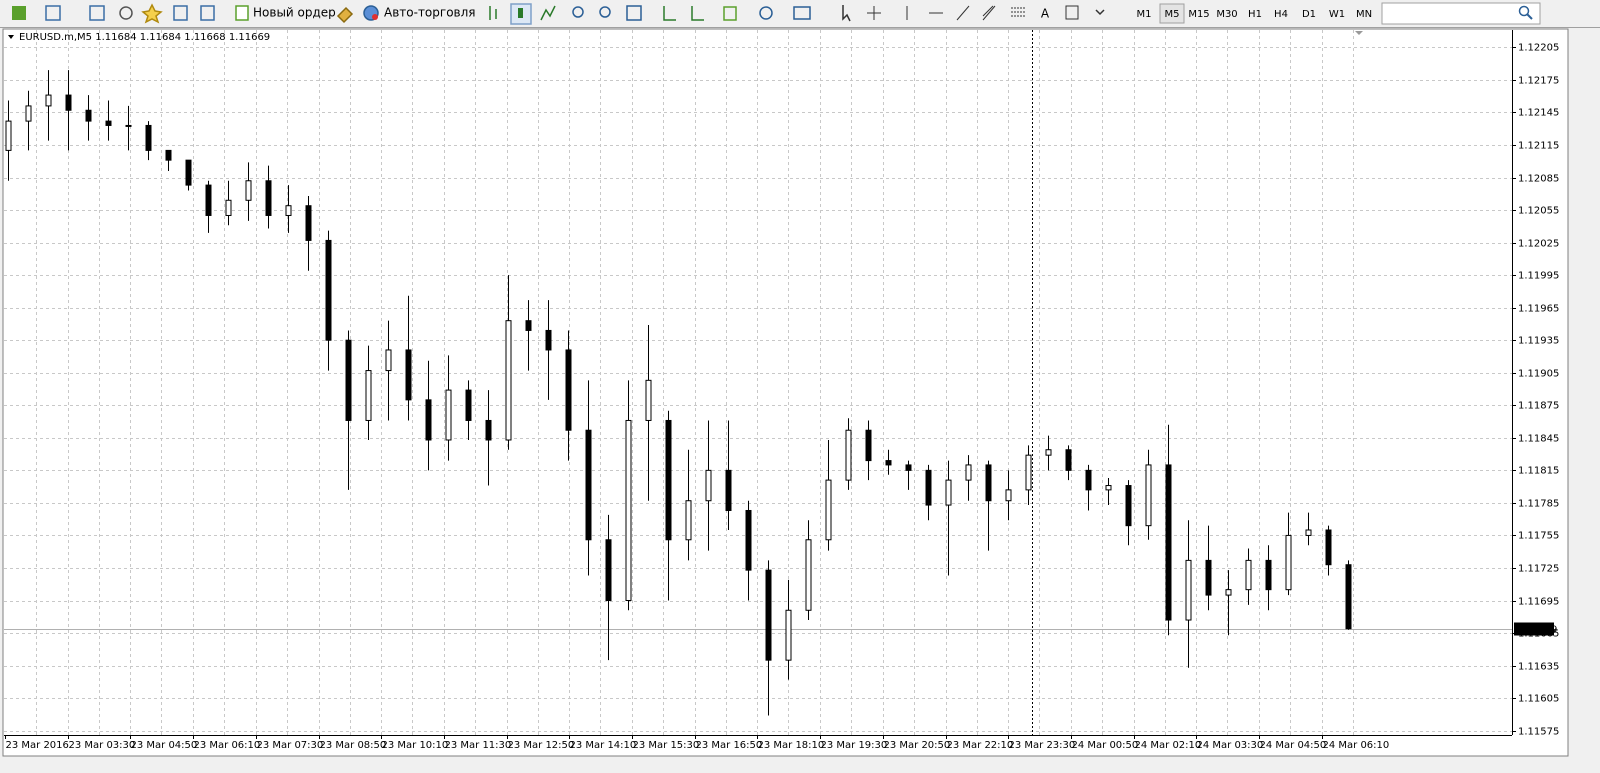 Image resolution: width=1600 pixels, height=773 pixels. Describe the element at coordinates (1045, 14) in the screenshot. I see `text-tool: A` at that location.